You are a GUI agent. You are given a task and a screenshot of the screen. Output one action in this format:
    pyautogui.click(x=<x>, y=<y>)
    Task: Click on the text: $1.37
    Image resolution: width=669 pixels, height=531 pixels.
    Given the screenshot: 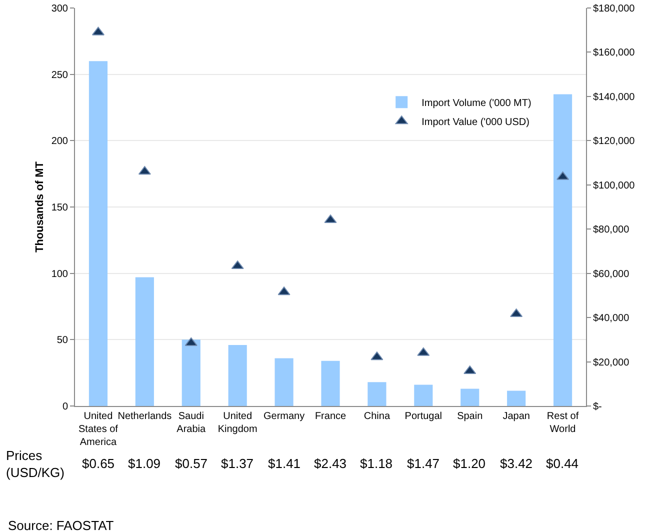 What is the action you would take?
    pyautogui.click(x=237, y=463)
    